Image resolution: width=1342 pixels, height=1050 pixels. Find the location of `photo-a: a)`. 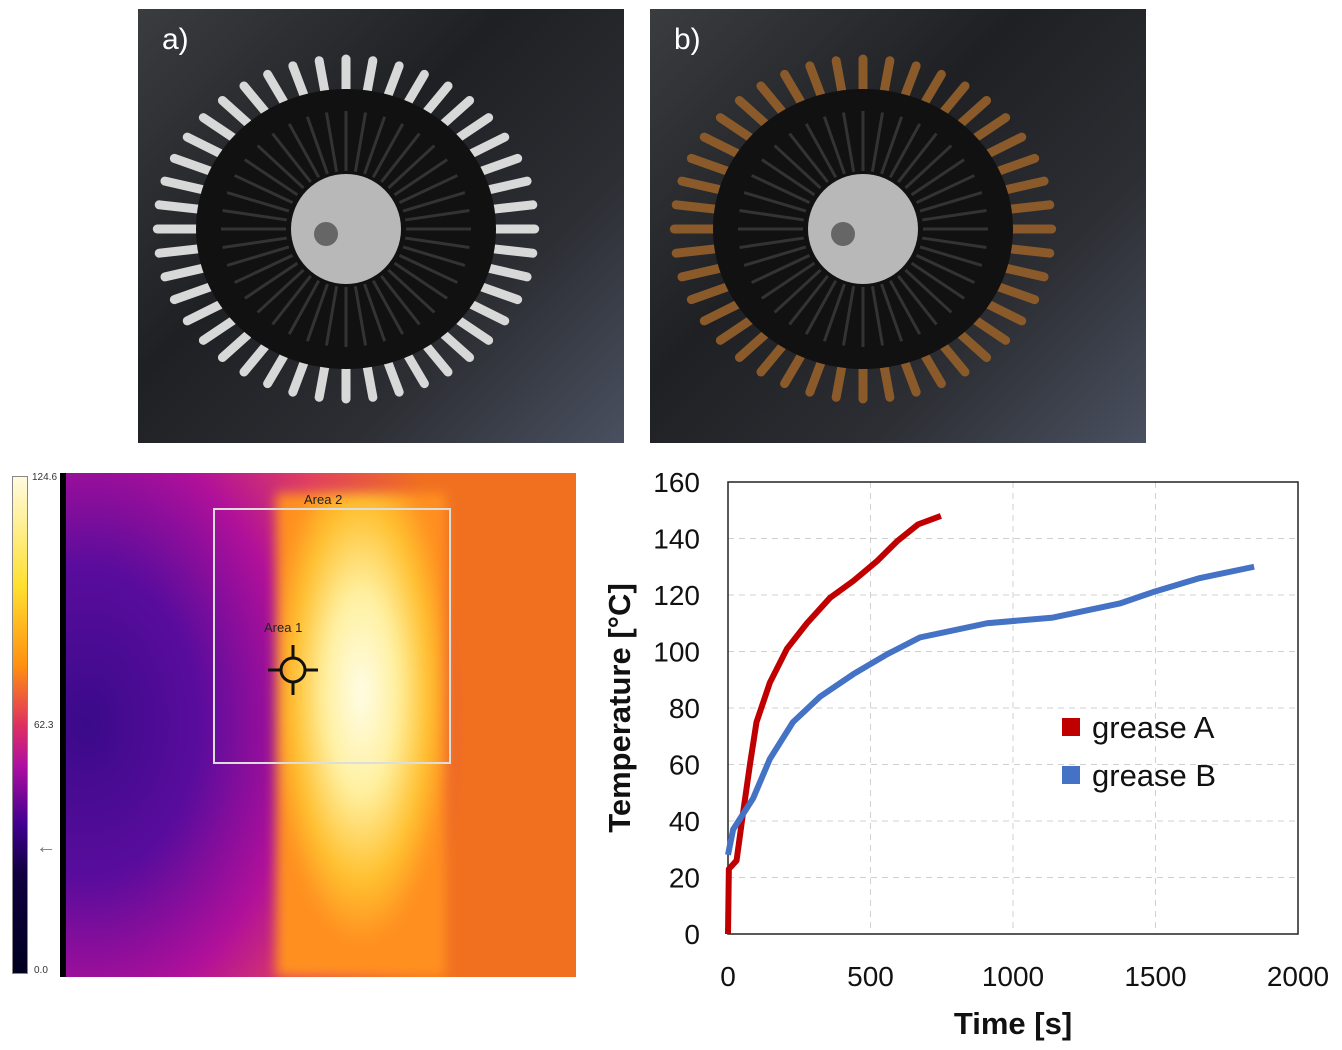

photo-a: a) is located at coordinates (381, 226).